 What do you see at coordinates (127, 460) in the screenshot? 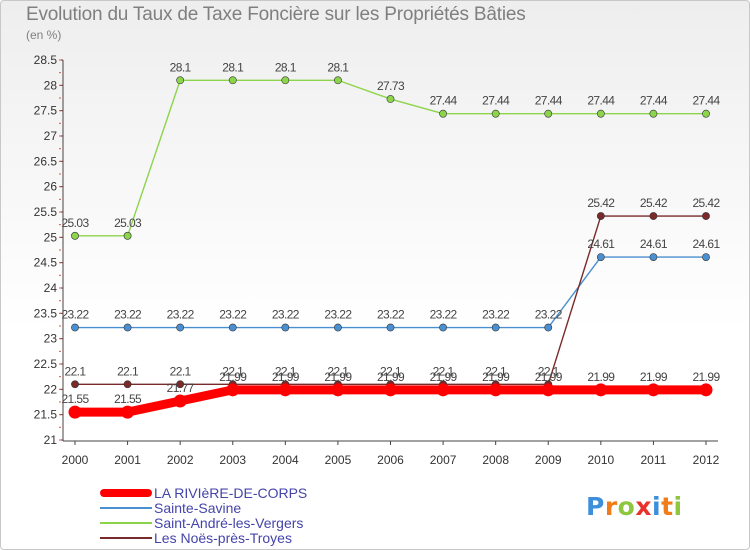
I see `x-tick-label: 2001` at bounding box center [127, 460].